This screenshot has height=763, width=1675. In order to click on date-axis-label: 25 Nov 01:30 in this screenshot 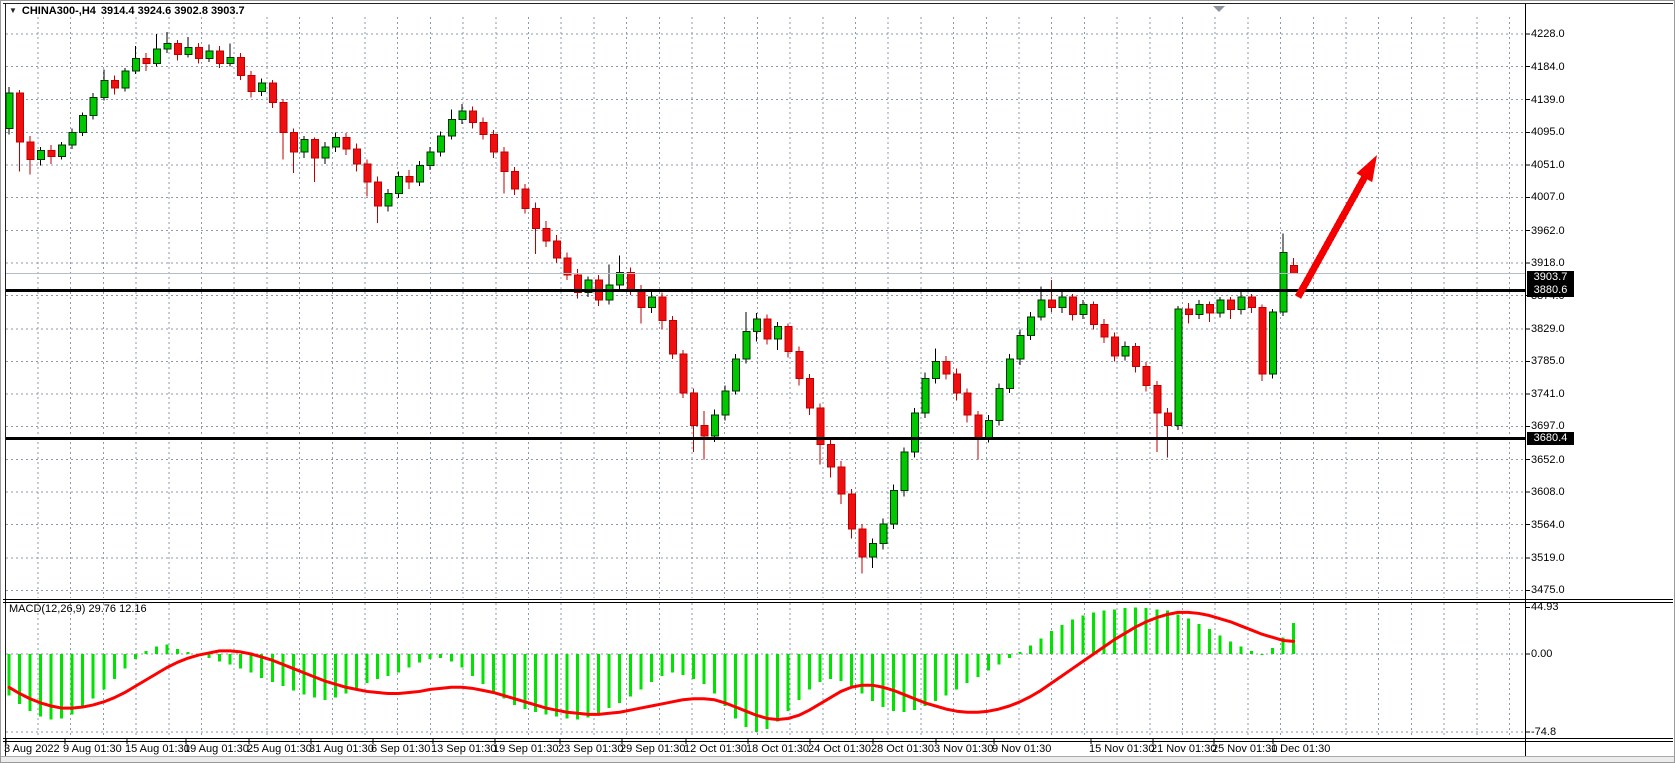, I will do `click(1245, 749)`.